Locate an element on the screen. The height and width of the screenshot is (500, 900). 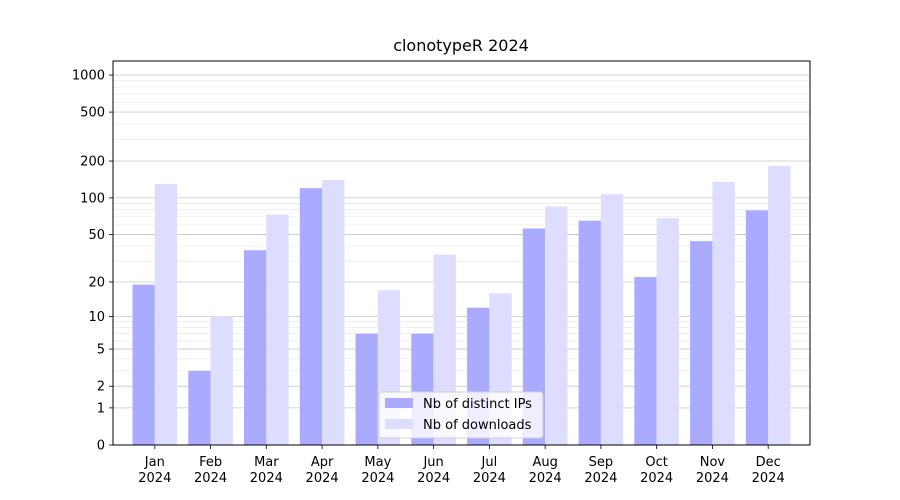
x-tick-label: Jul 2024 is located at coordinates (489, 470).